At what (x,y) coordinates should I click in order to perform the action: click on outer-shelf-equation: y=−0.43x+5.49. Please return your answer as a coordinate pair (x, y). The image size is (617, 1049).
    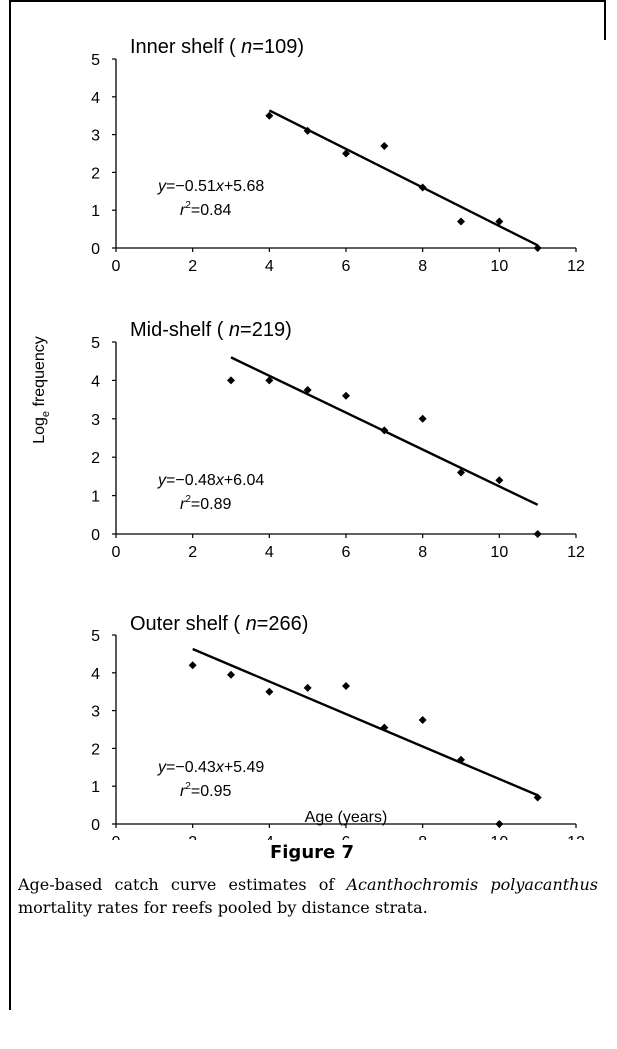
    Looking at the image, I should click on (210, 767).